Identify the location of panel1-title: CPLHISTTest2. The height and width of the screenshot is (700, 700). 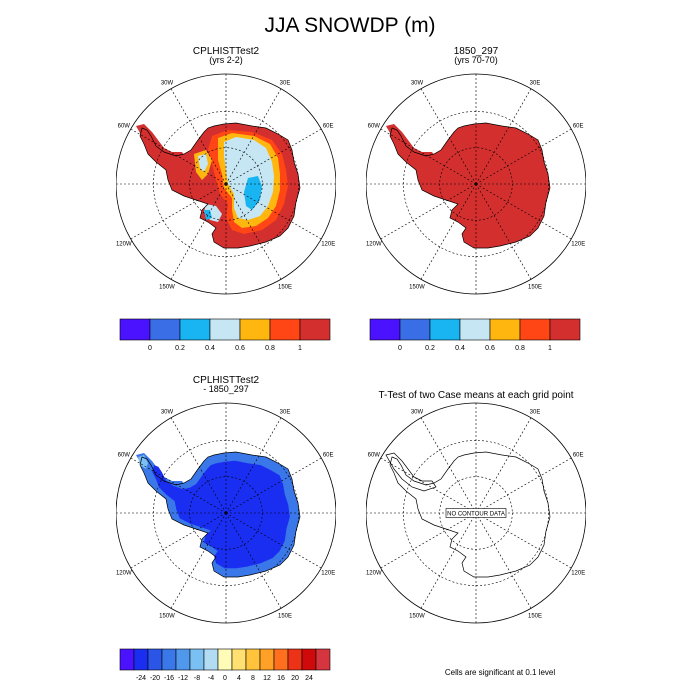
(226, 51).